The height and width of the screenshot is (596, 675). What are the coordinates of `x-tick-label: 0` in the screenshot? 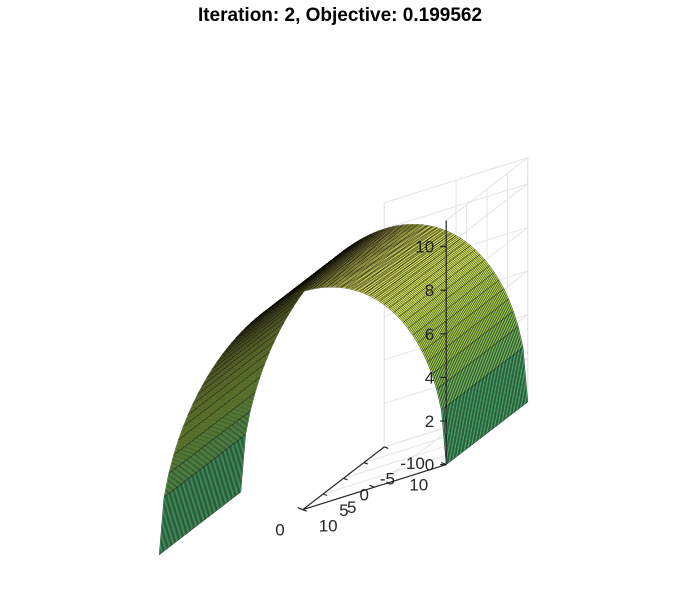 It's located at (364, 494).